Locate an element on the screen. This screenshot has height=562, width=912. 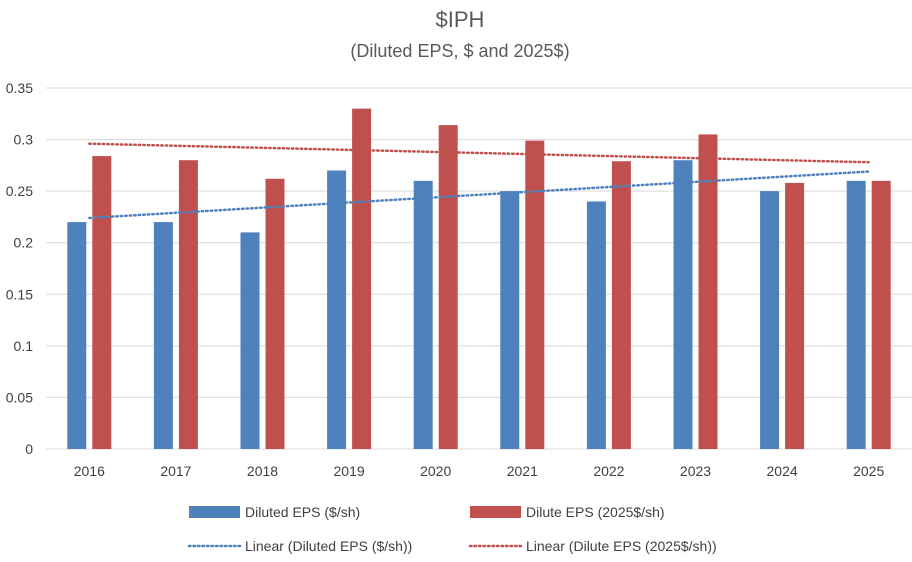
legend-item-diluted-eps-swatch is located at coordinates (214, 512).